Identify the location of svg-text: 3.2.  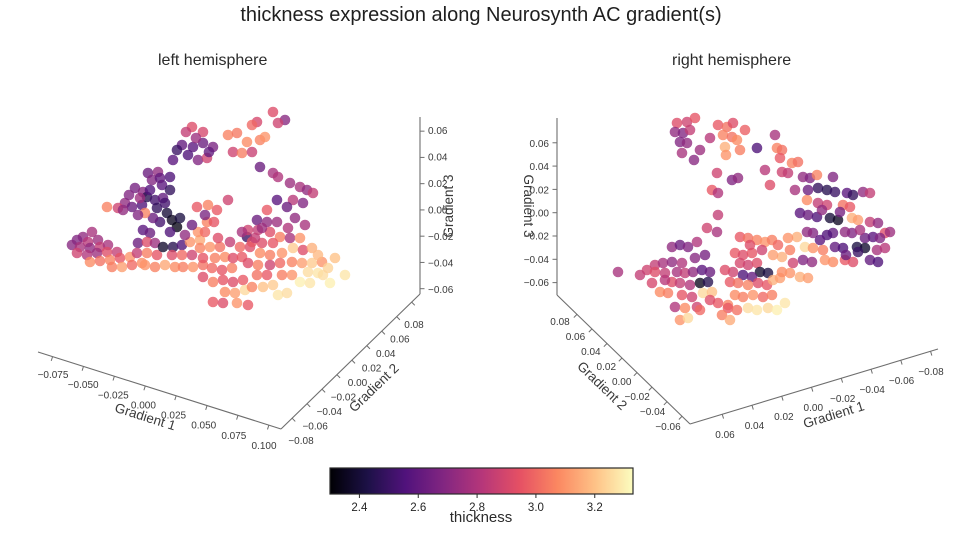
(595, 508).